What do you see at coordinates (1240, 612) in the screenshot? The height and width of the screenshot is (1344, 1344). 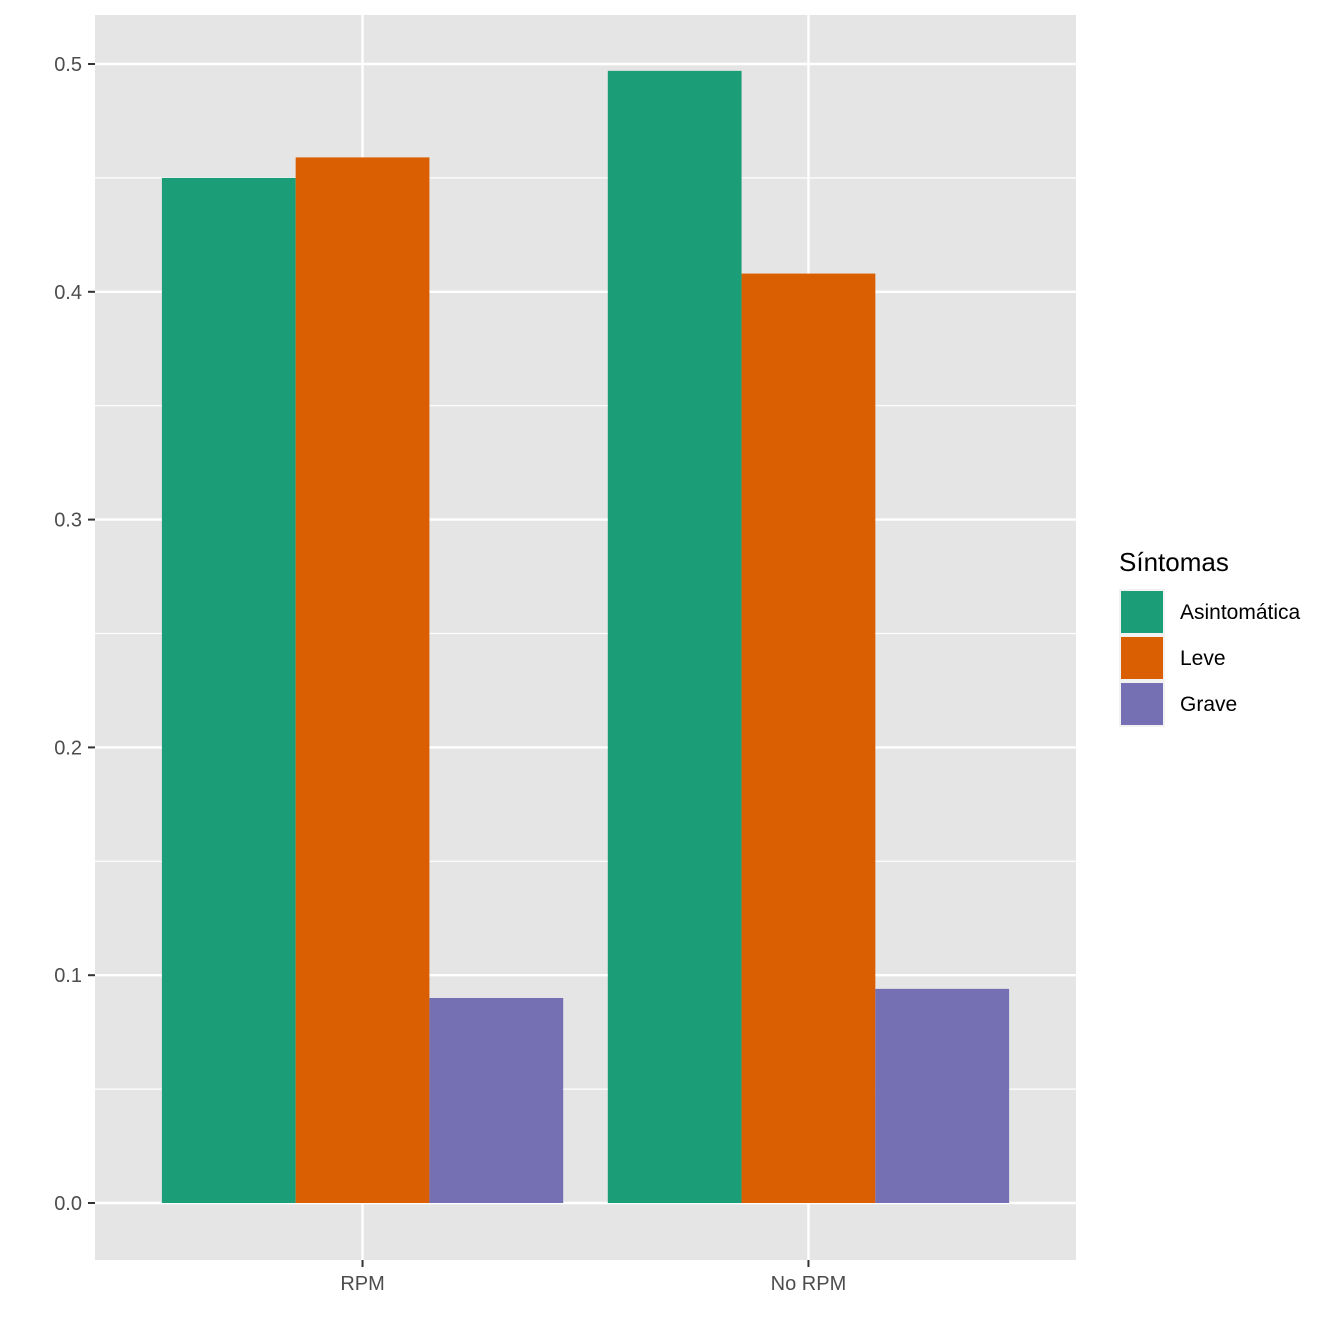 I see `legend-label: Asintomática` at bounding box center [1240, 612].